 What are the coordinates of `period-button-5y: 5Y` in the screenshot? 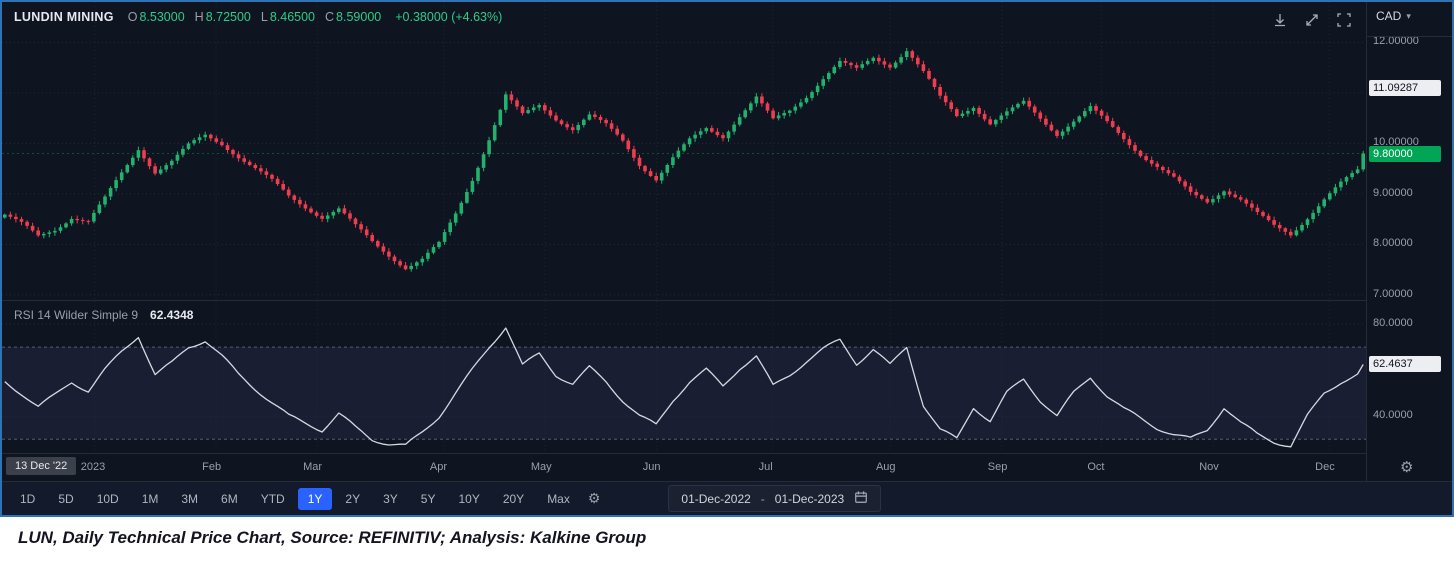 It's located at (428, 498).